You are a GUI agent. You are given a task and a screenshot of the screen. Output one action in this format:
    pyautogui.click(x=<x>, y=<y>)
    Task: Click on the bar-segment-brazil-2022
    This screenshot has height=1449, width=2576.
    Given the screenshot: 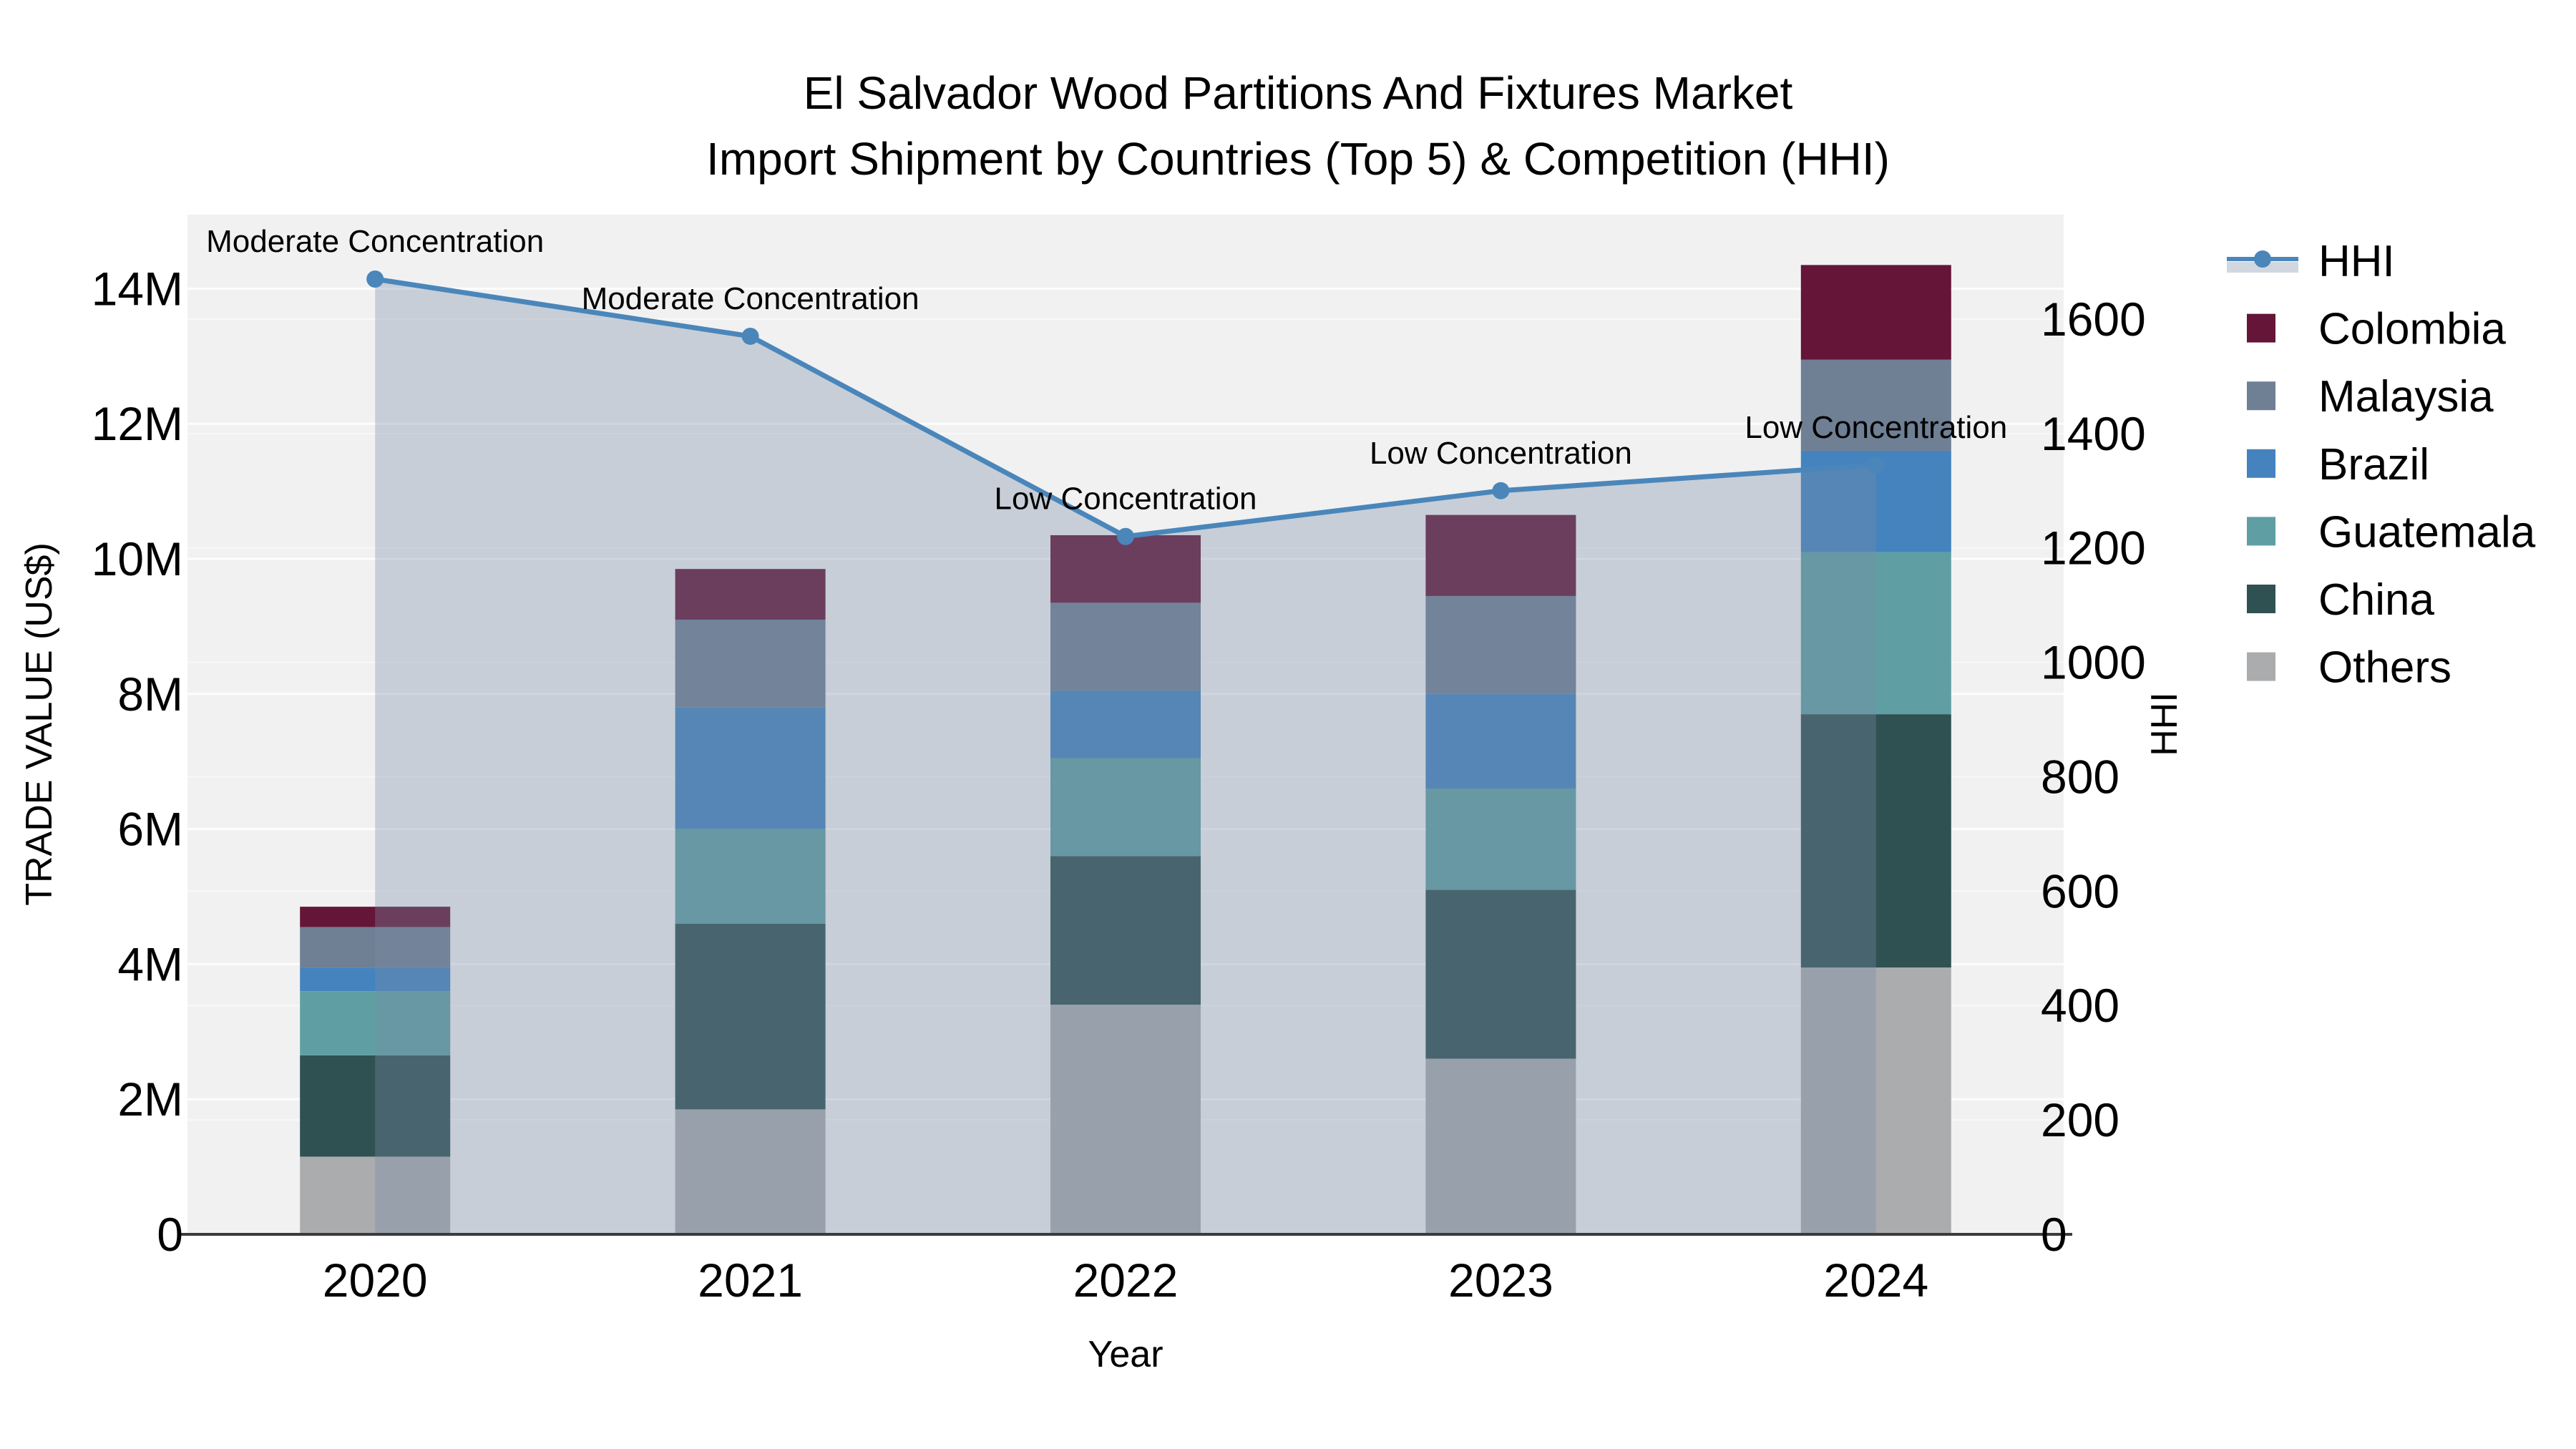 What is the action you would take?
    pyautogui.click(x=1125, y=724)
    